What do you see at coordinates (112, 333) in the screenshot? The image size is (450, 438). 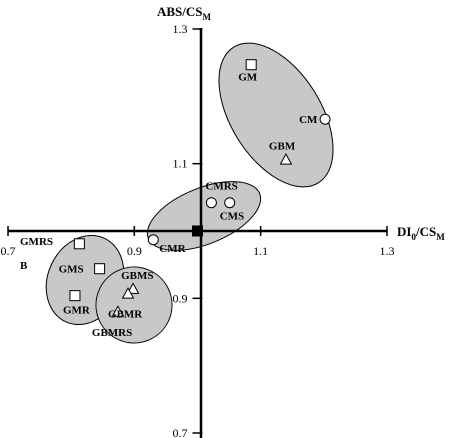 I see `point-label-gbmrs: GBMRS` at bounding box center [112, 333].